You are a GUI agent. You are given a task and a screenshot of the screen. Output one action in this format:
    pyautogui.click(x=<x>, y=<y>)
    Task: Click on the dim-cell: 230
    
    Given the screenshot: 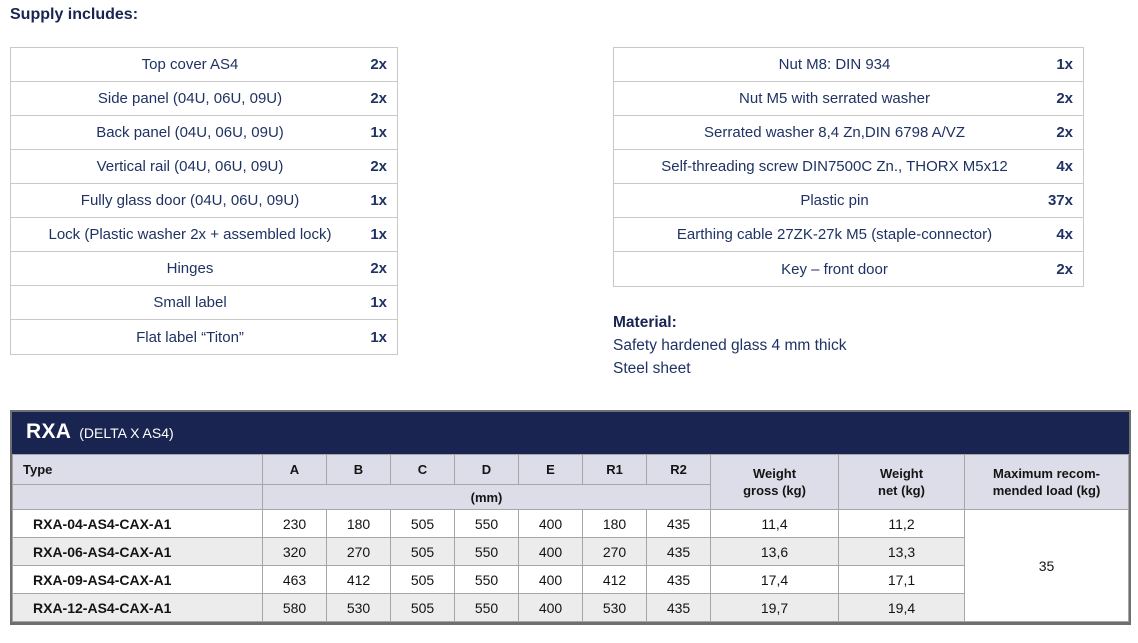 What is the action you would take?
    pyautogui.click(x=294, y=523)
    